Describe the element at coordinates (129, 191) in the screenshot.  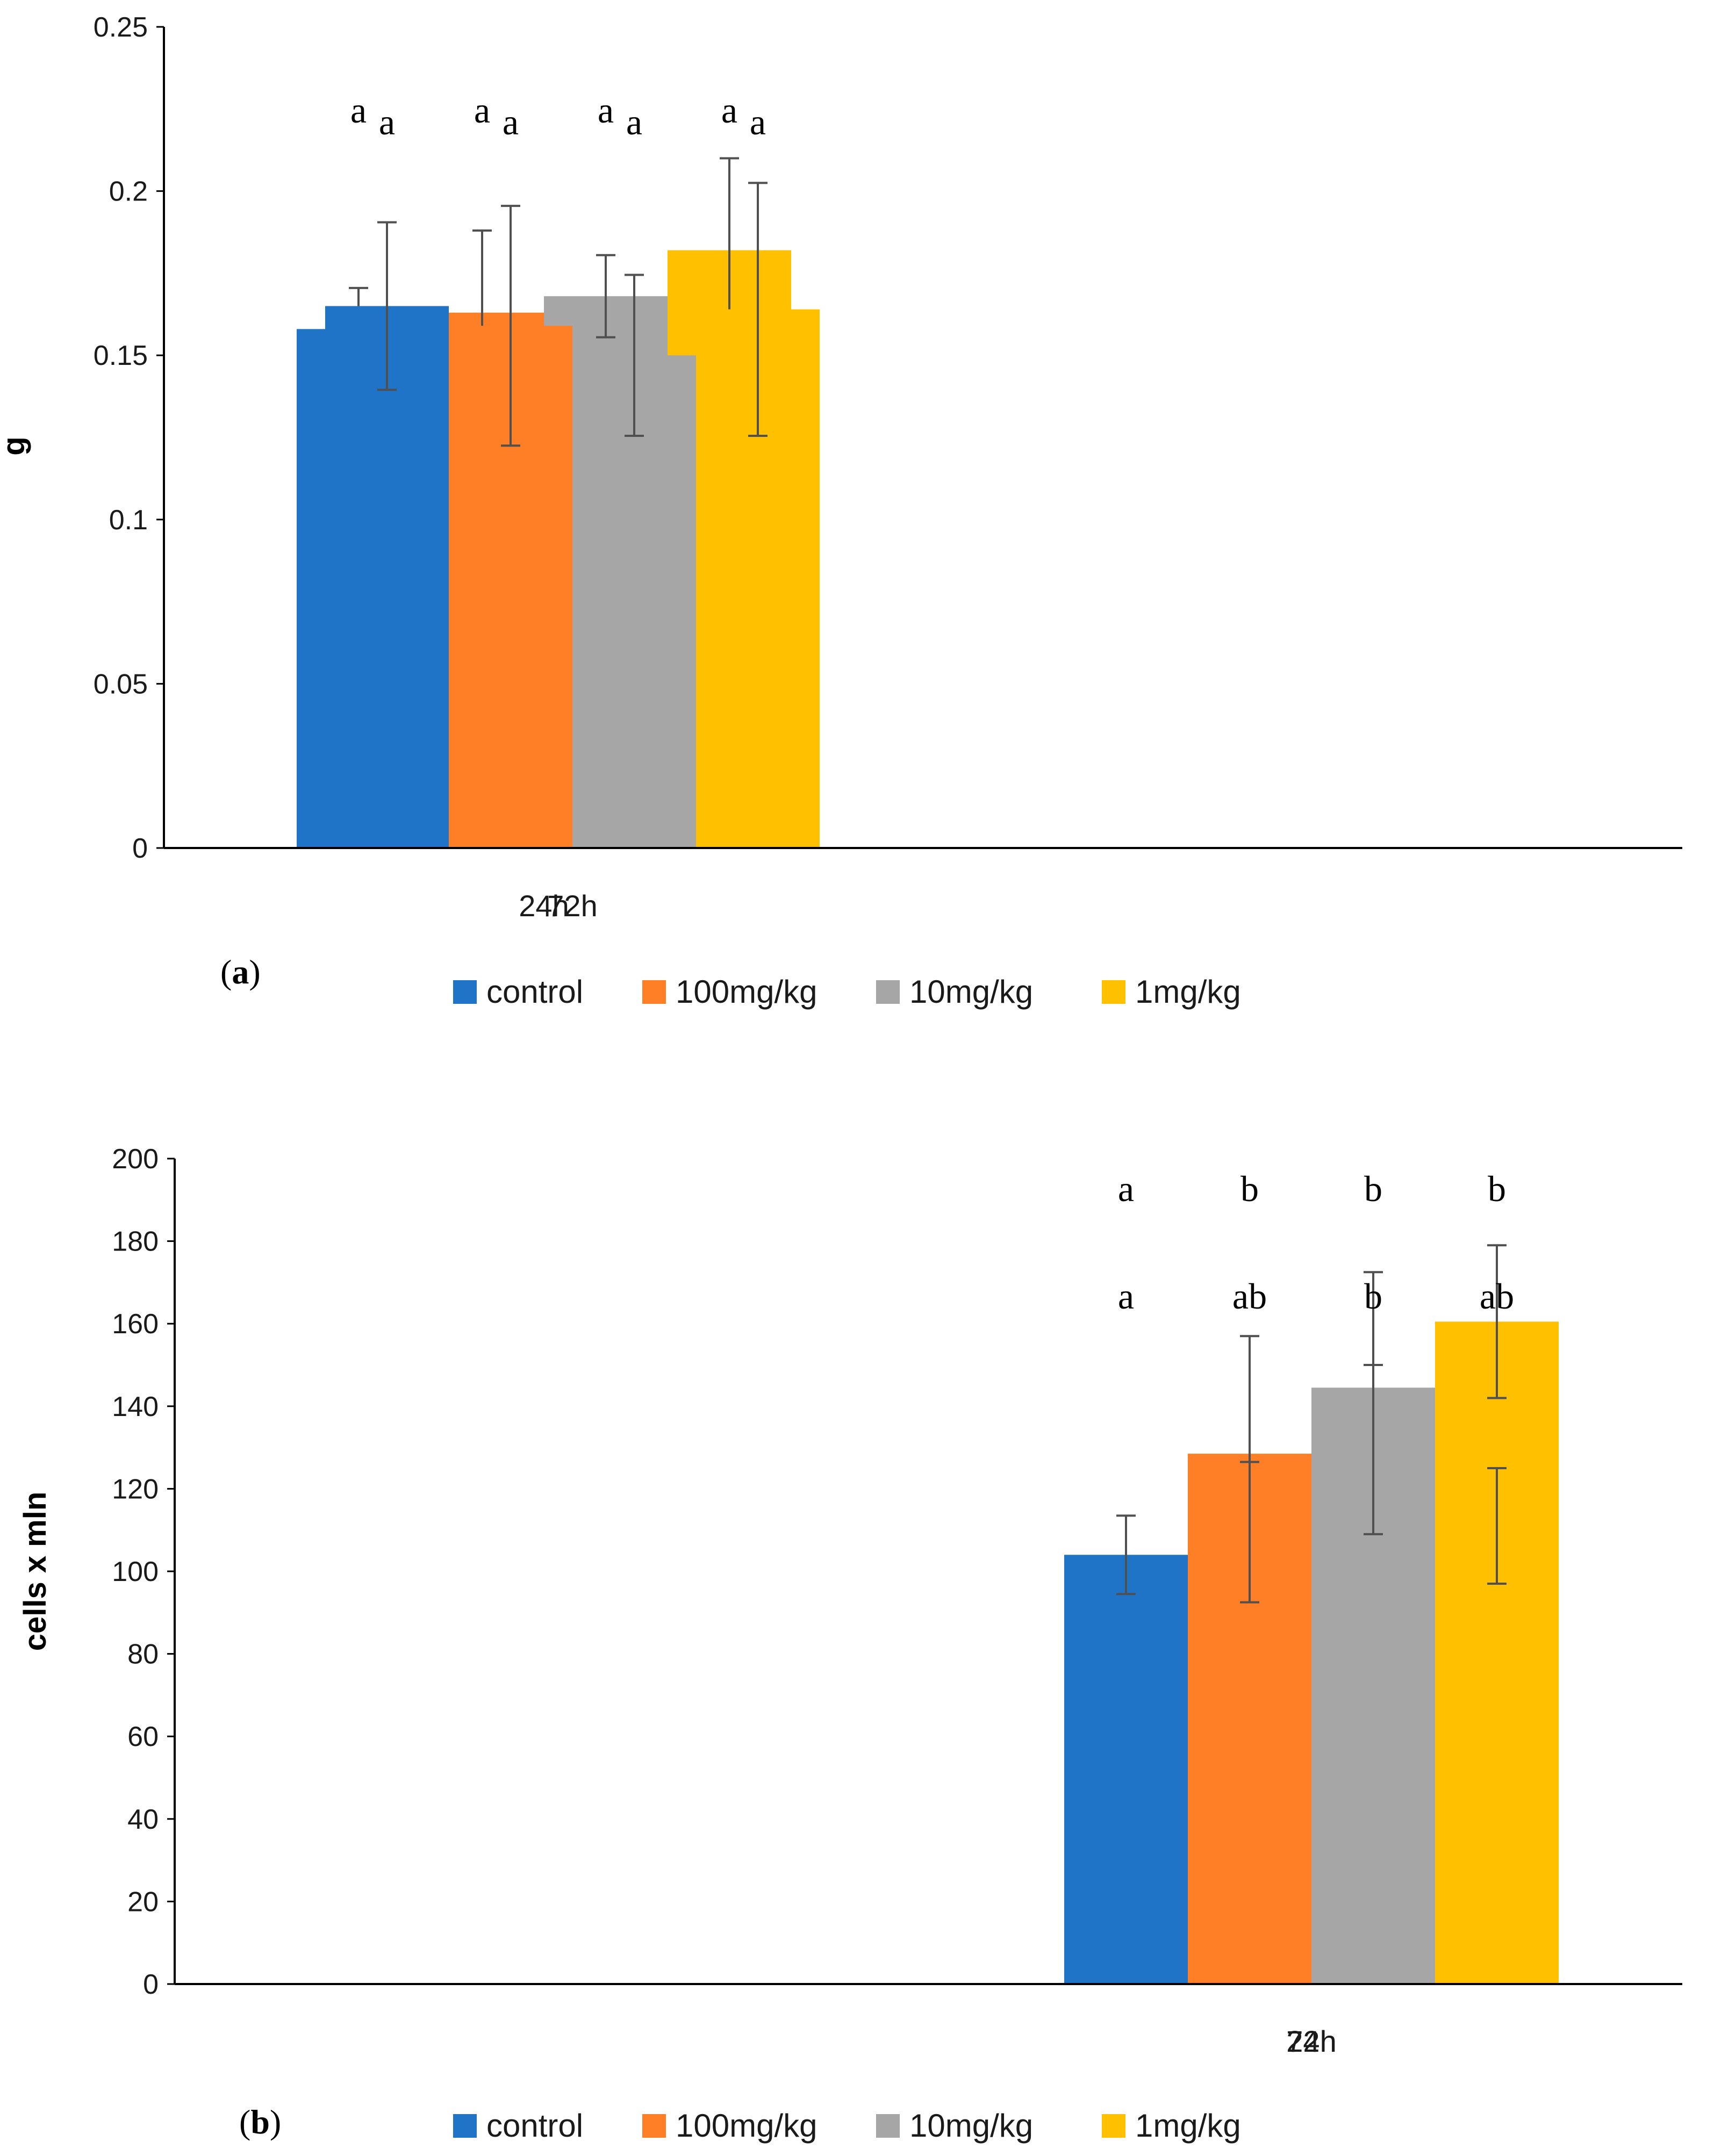
I see `y-tick-label: 0.2` at that location.